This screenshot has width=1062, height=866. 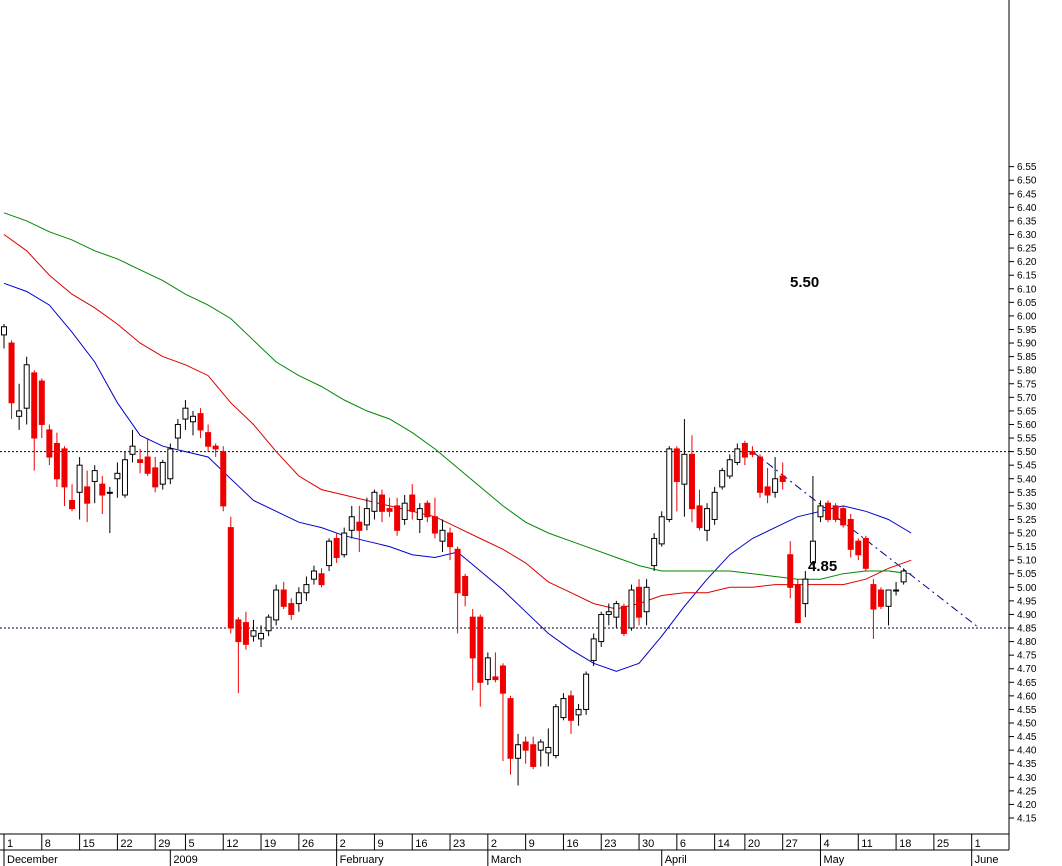 I want to click on y-tick-label: 4.45, so click(x=1027, y=737).